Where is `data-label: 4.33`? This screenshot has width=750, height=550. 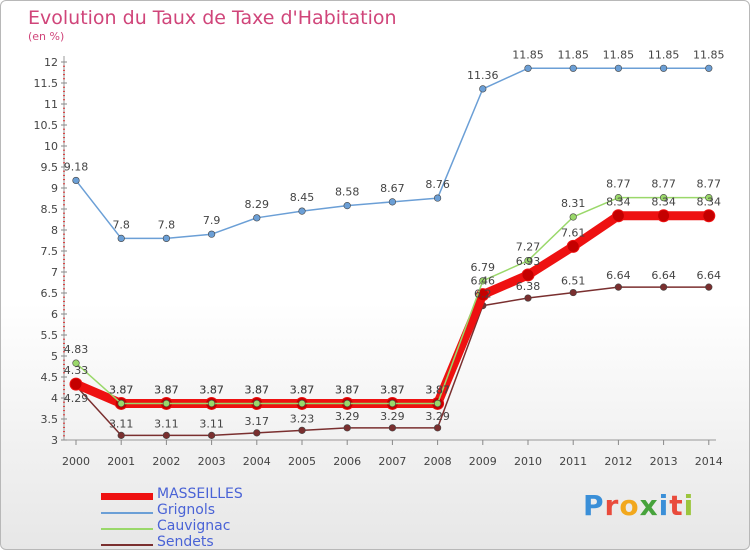
data-label: 4.33 is located at coordinates (76, 370).